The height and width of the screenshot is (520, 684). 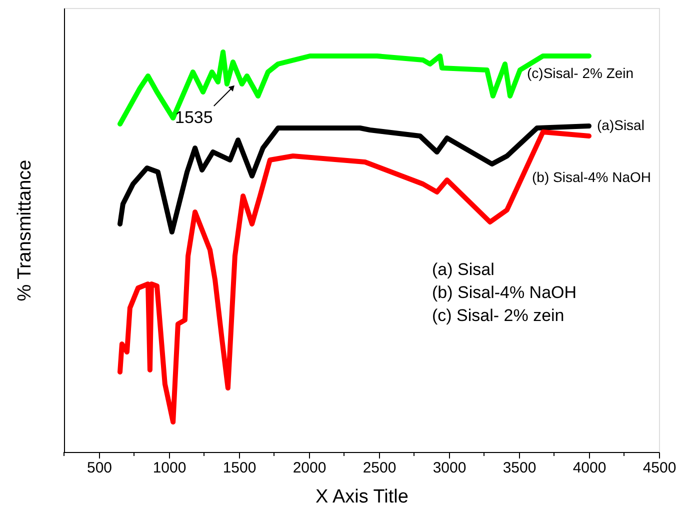 I want to click on series-label: (c)Sisal- 2% Zein, so click(x=580, y=73).